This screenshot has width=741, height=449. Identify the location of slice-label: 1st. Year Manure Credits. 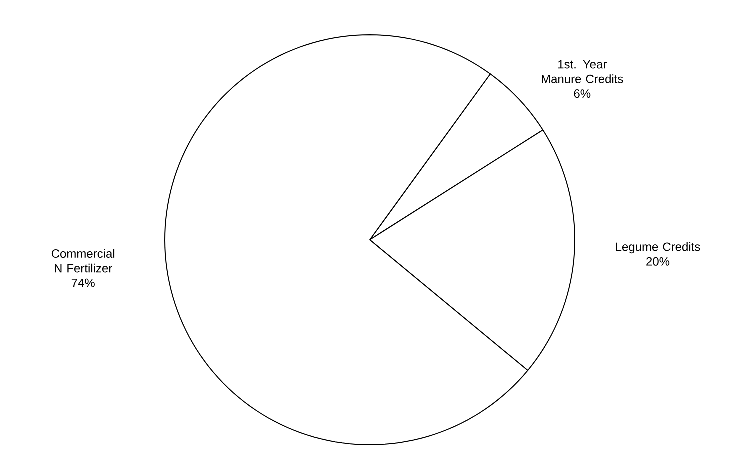
(583, 72).